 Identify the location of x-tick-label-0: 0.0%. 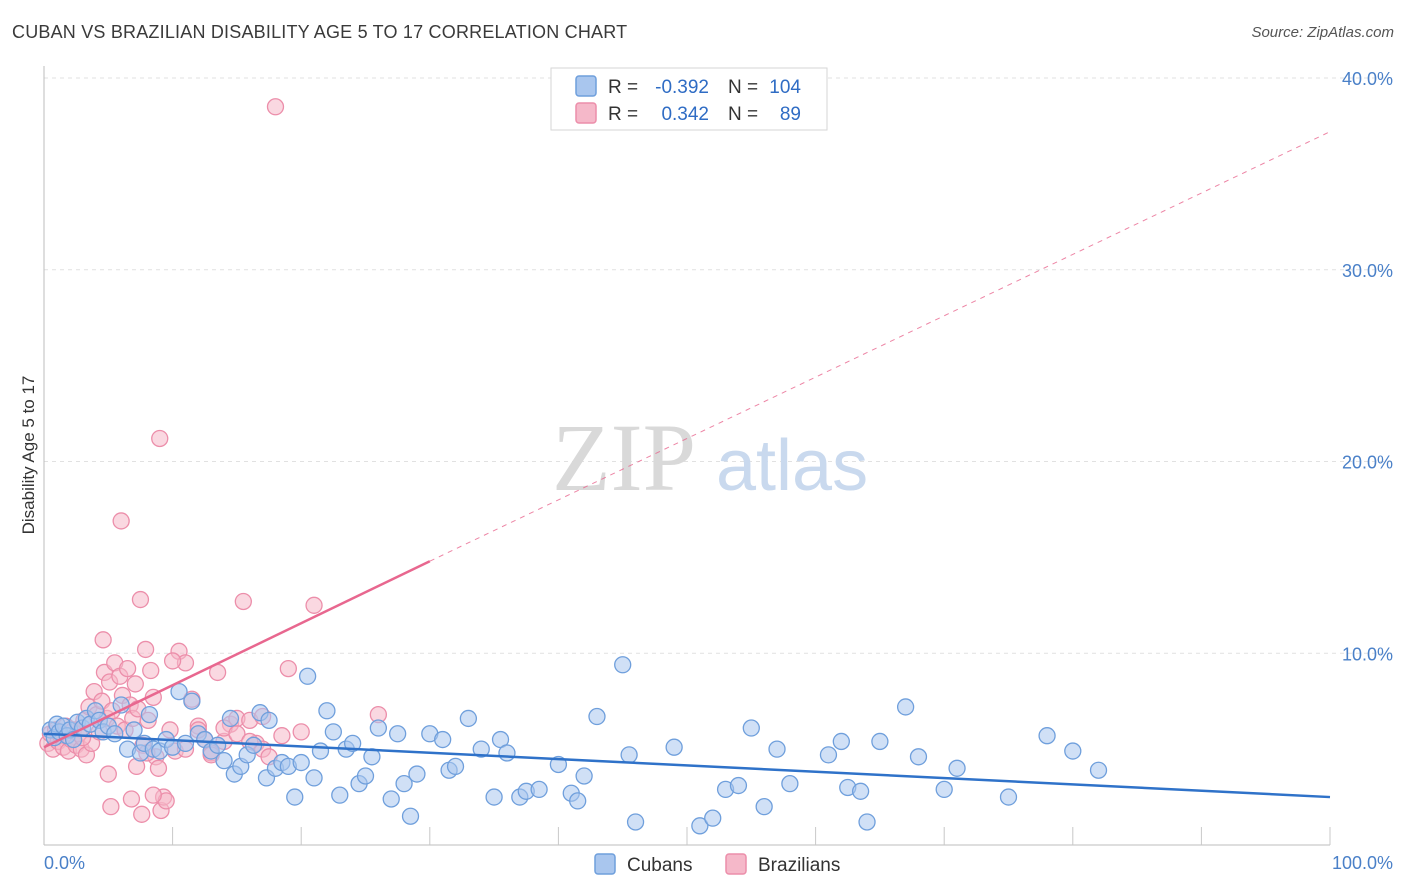
(64, 863).